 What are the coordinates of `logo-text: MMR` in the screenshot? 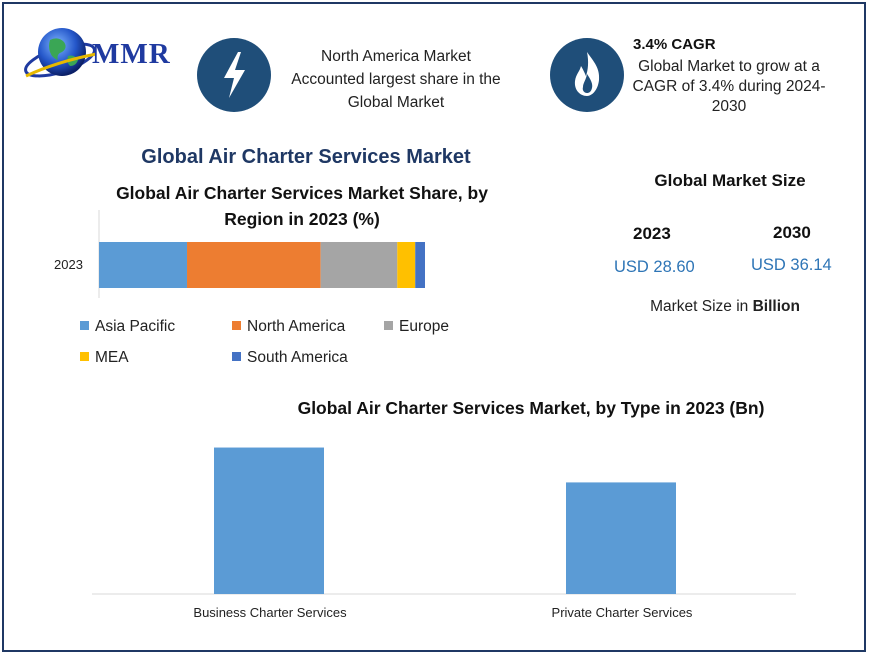 It's located at (131, 54).